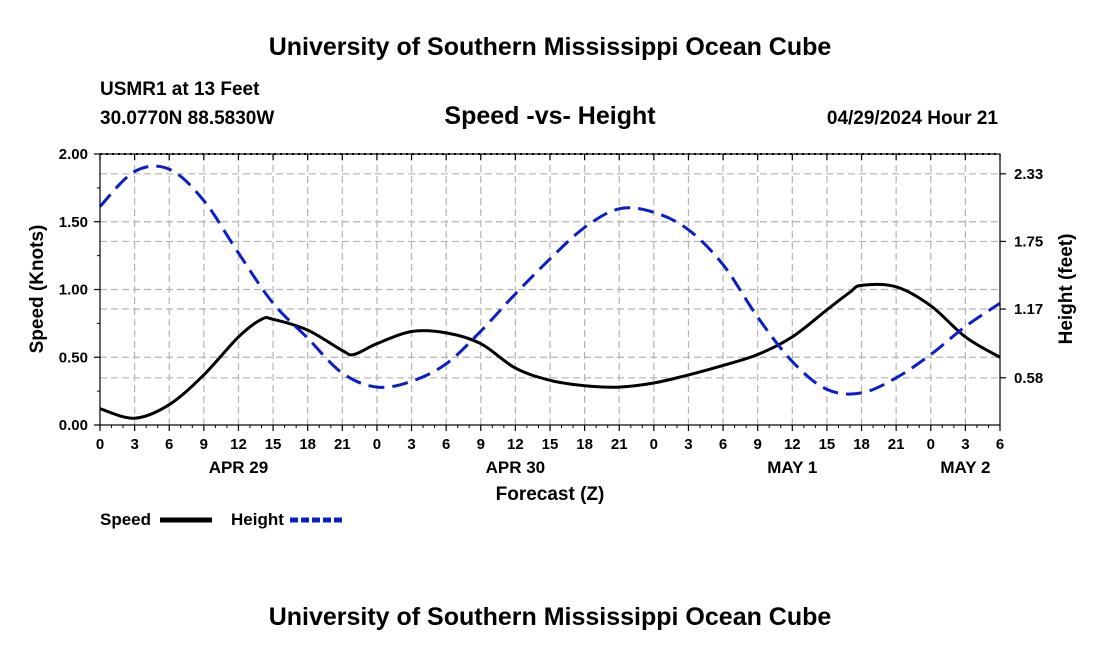 This screenshot has width=1100, height=650. What do you see at coordinates (1028, 378) in the screenshot?
I see `y2-tick-label: 0.58` at bounding box center [1028, 378].